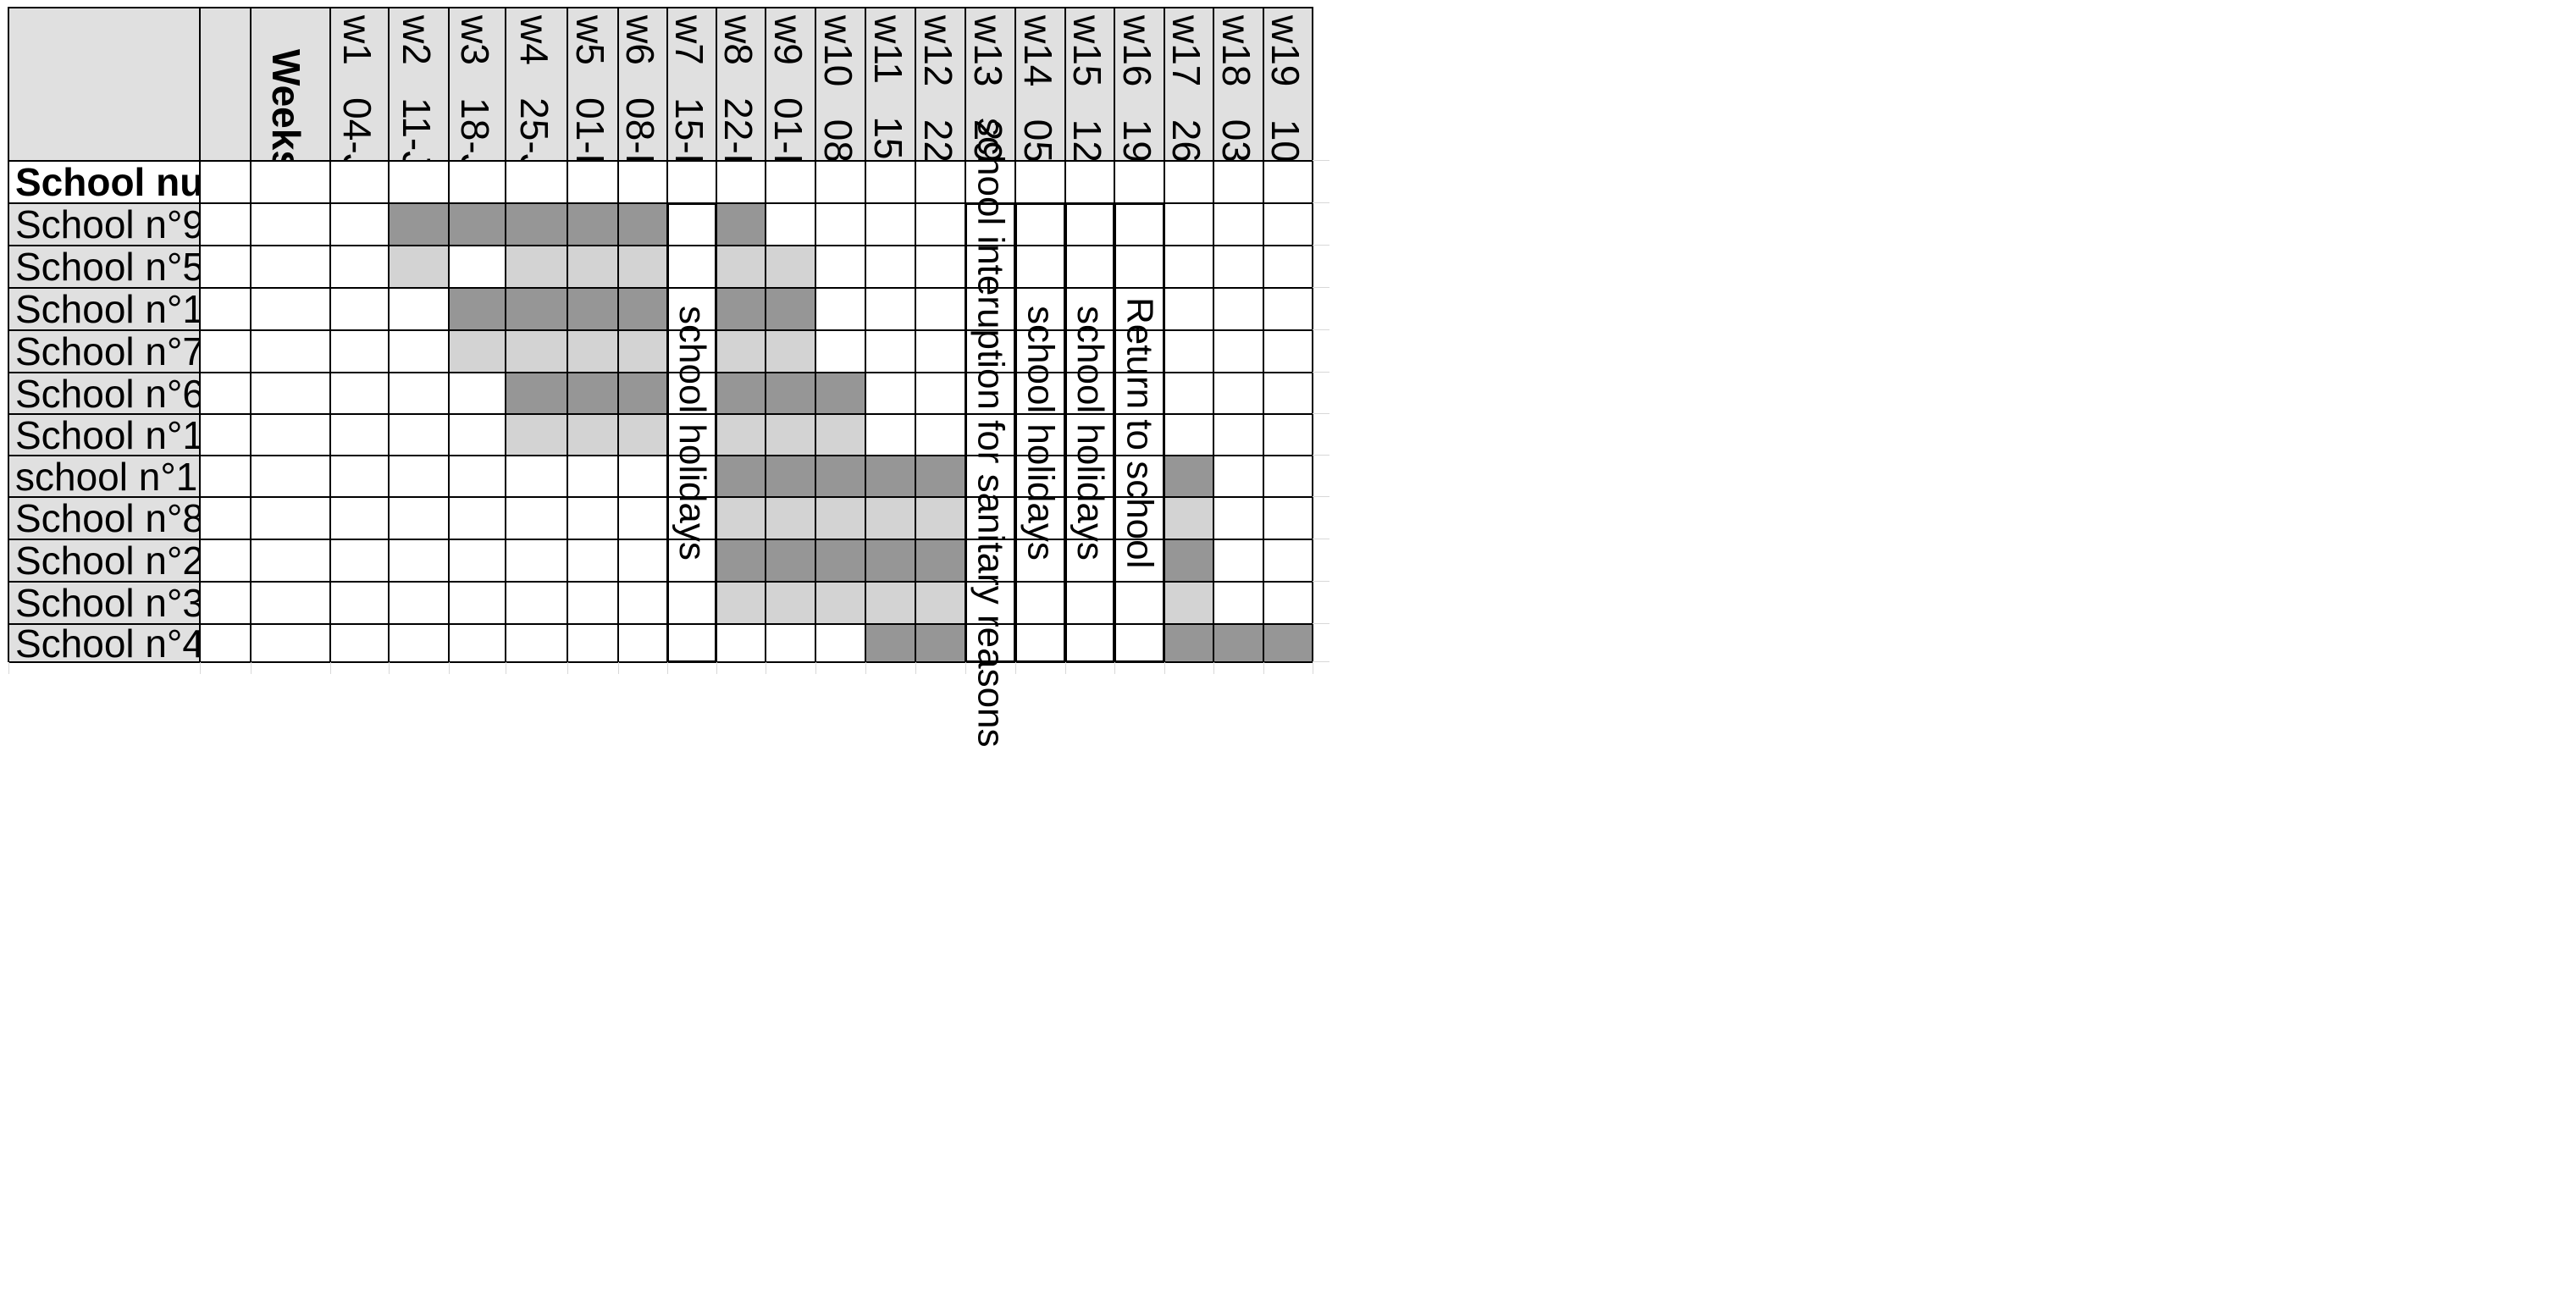 The width and height of the screenshot is (2576, 1315). I want to click on span-label: school holidays, so click(692, 433).